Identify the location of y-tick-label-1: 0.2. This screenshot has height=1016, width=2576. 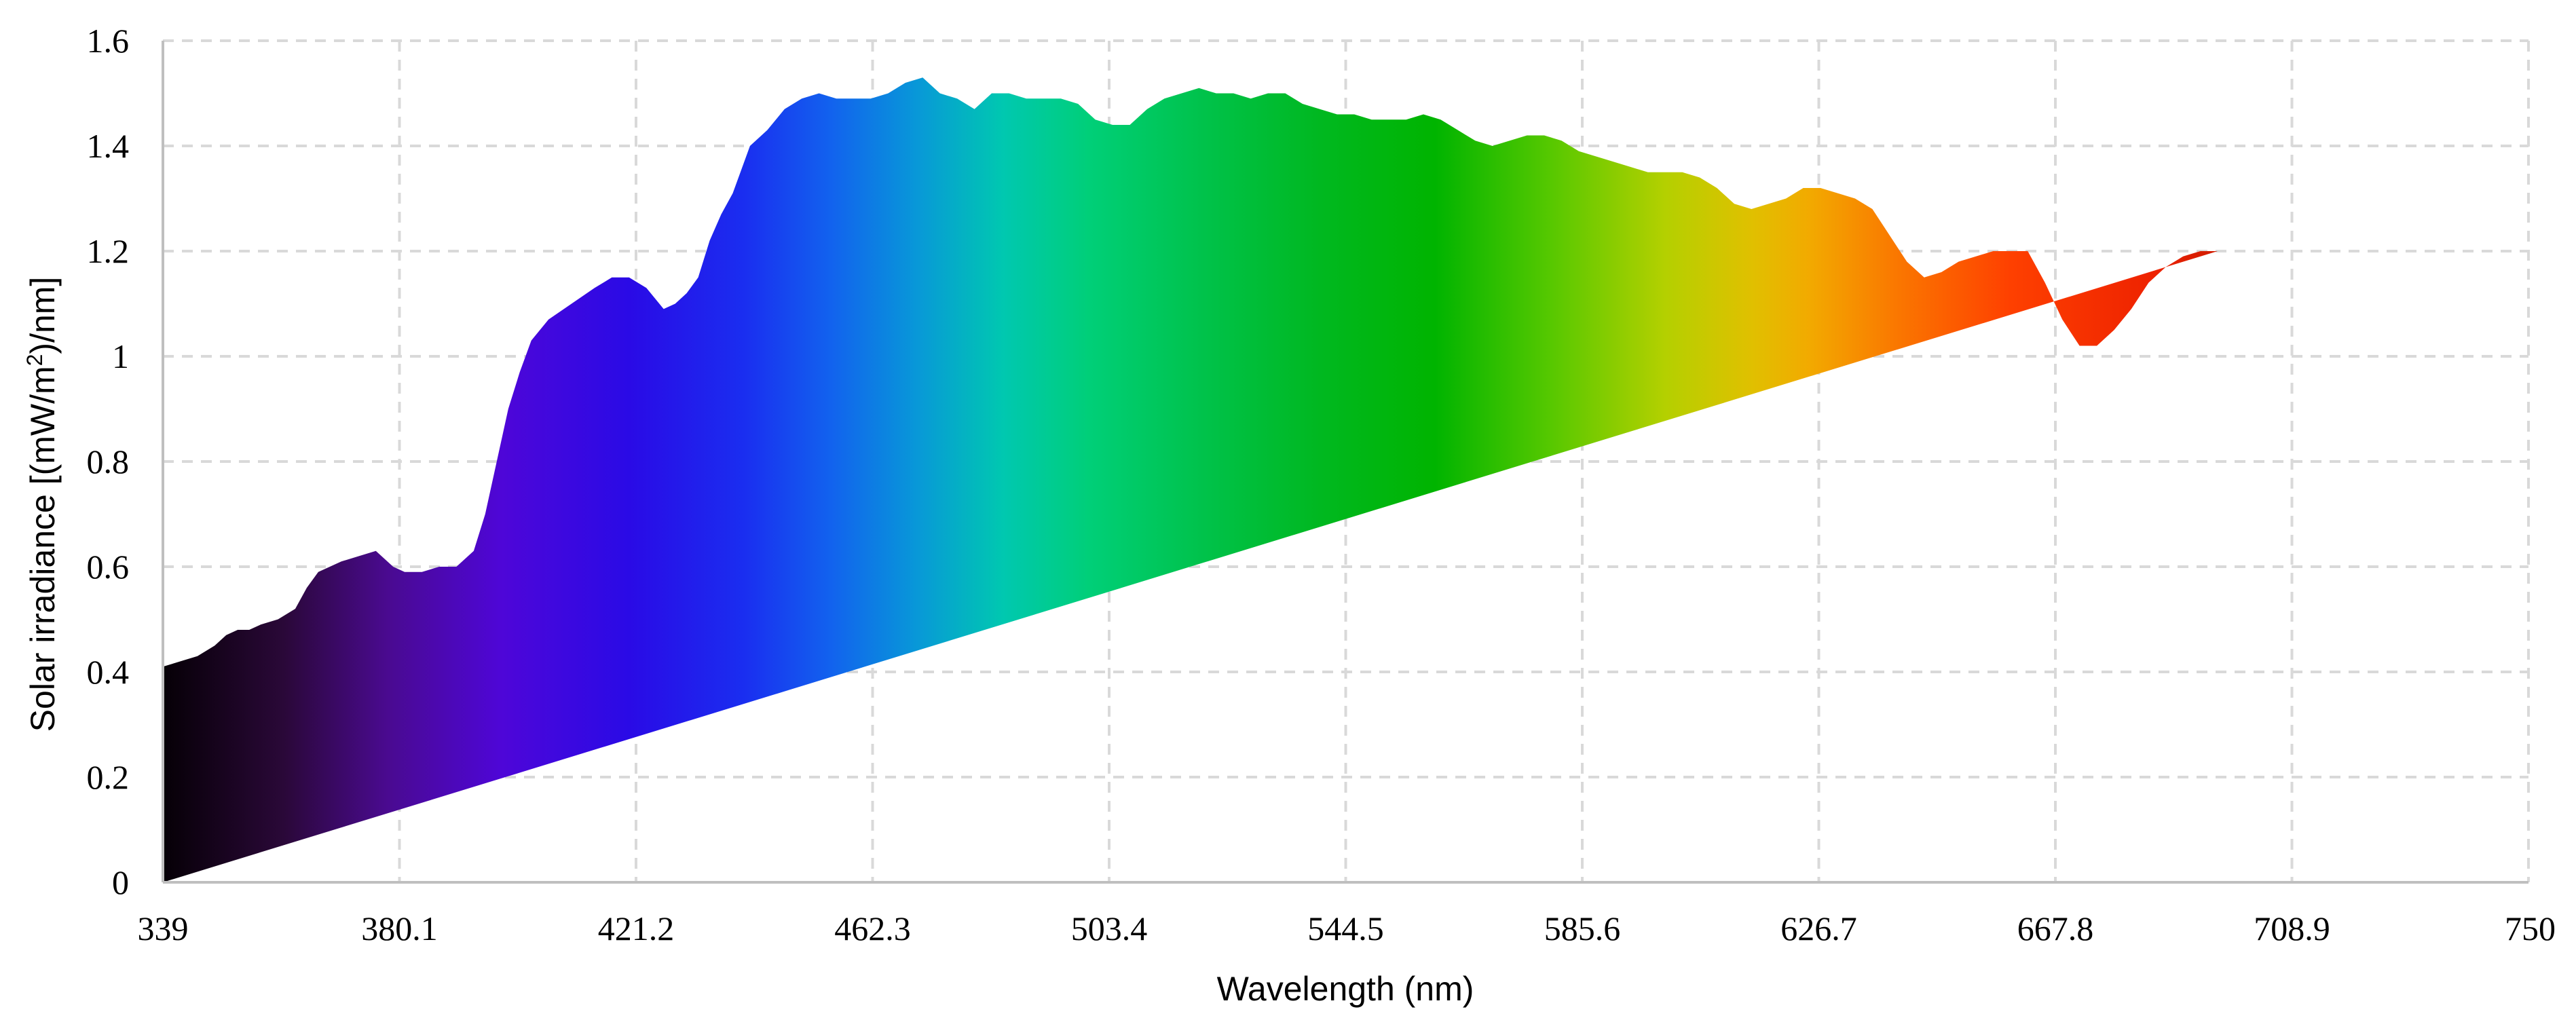
(108, 777).